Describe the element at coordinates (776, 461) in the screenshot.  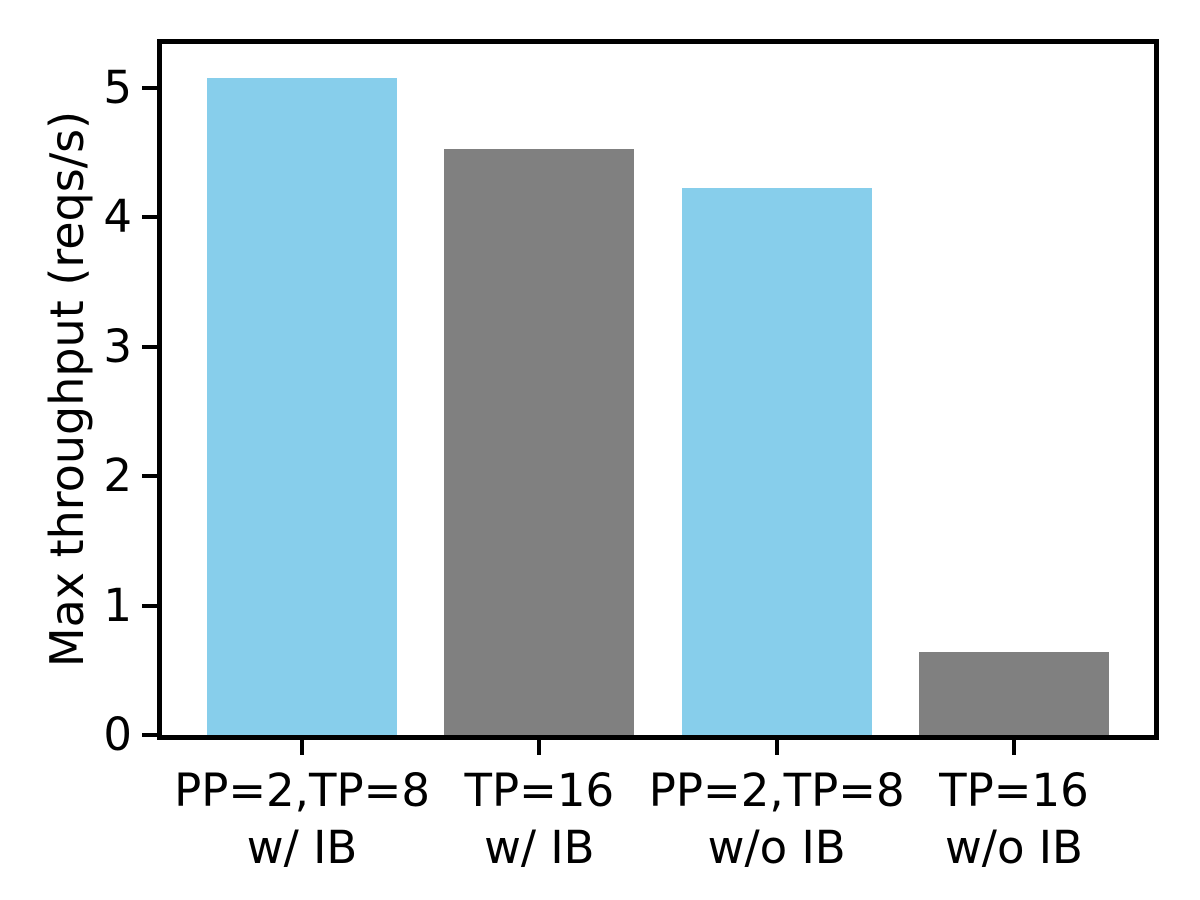
I see `bar-PP=2,TP=8 w/o IB` at that location.